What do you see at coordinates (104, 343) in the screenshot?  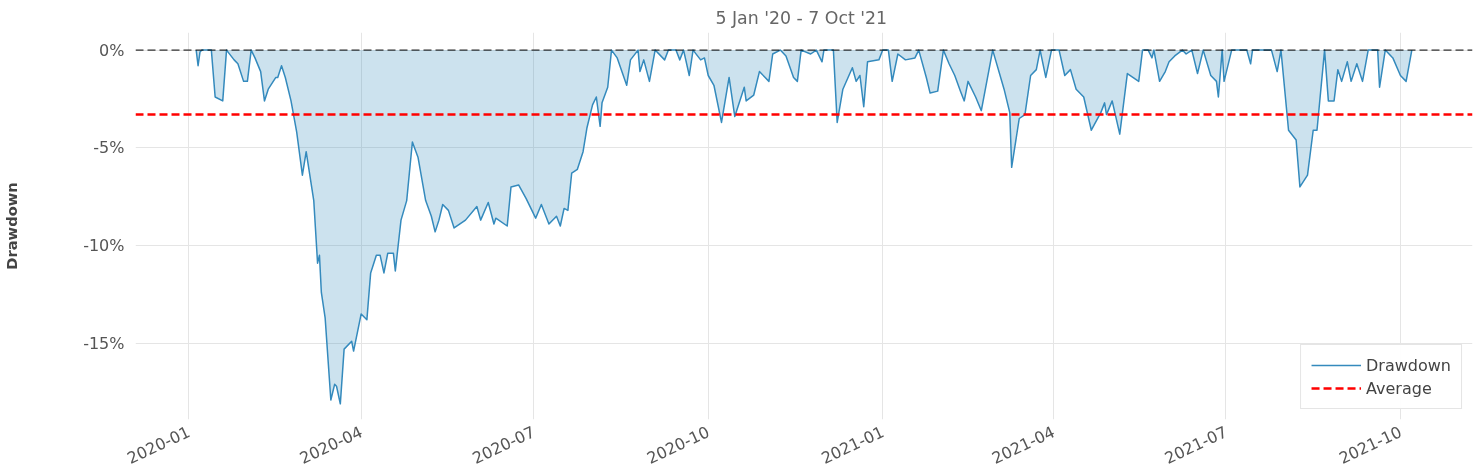 I see `y-tick-label: -15%` at bounding box center [104, 343].